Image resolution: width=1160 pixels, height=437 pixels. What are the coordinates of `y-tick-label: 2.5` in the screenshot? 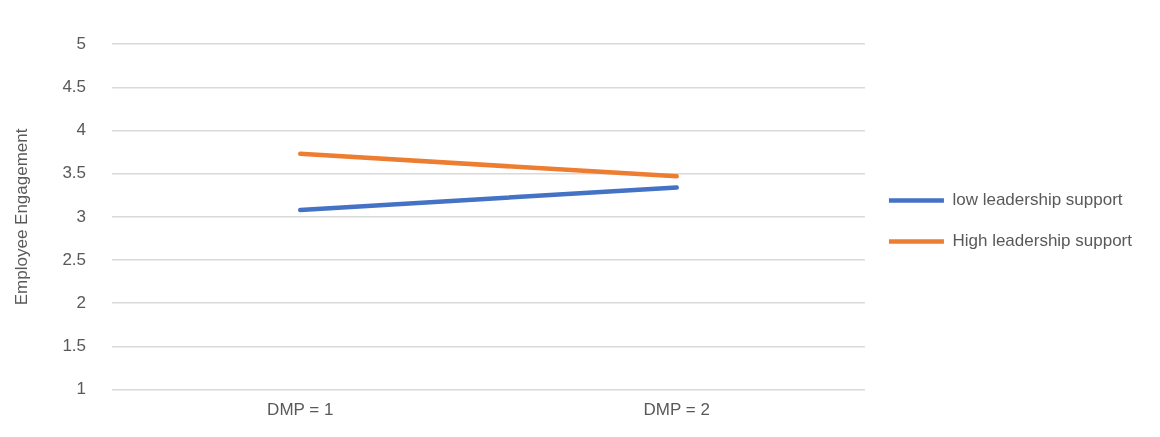 It's located at (74, 259).